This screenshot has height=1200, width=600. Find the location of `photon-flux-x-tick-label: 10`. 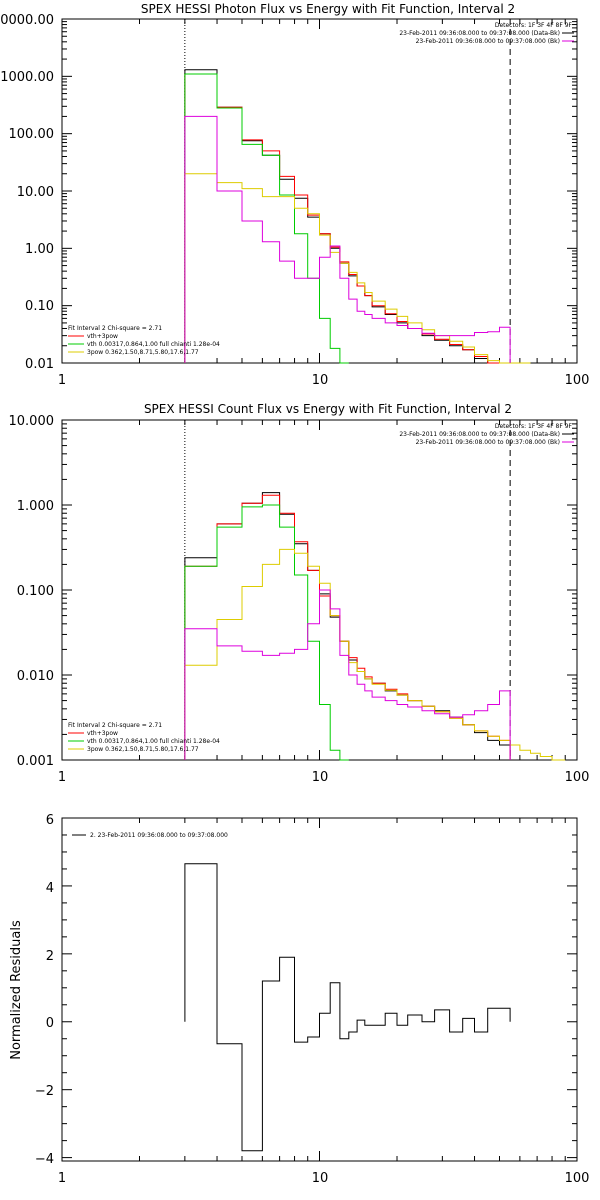

photon-flux-x-tick-label: 10 is located at coordinates (320, 380).